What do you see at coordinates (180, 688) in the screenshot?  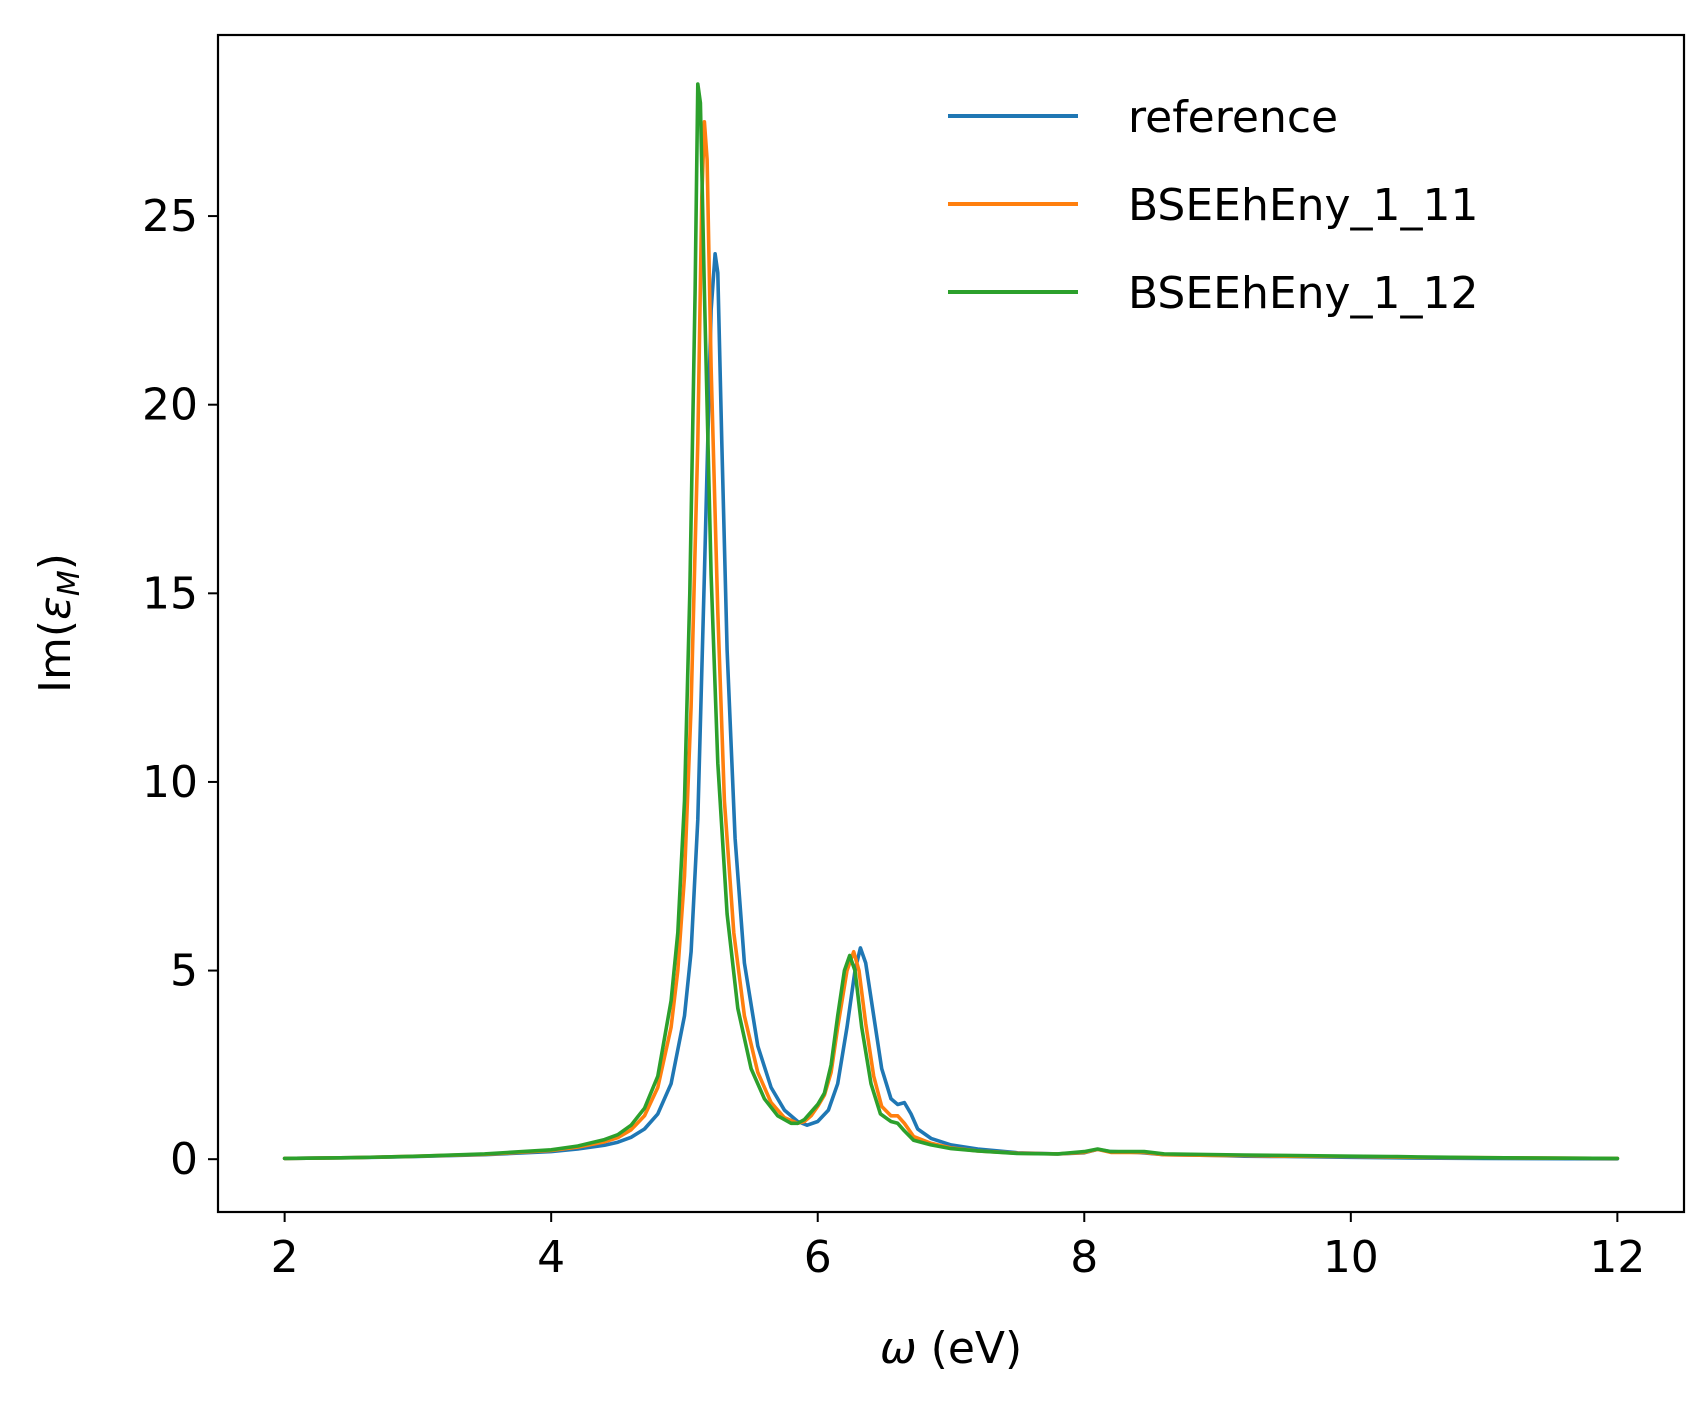 I see `y-axis-ticks: 0 5 10 15 20 25` at bounding box center [180, 688].